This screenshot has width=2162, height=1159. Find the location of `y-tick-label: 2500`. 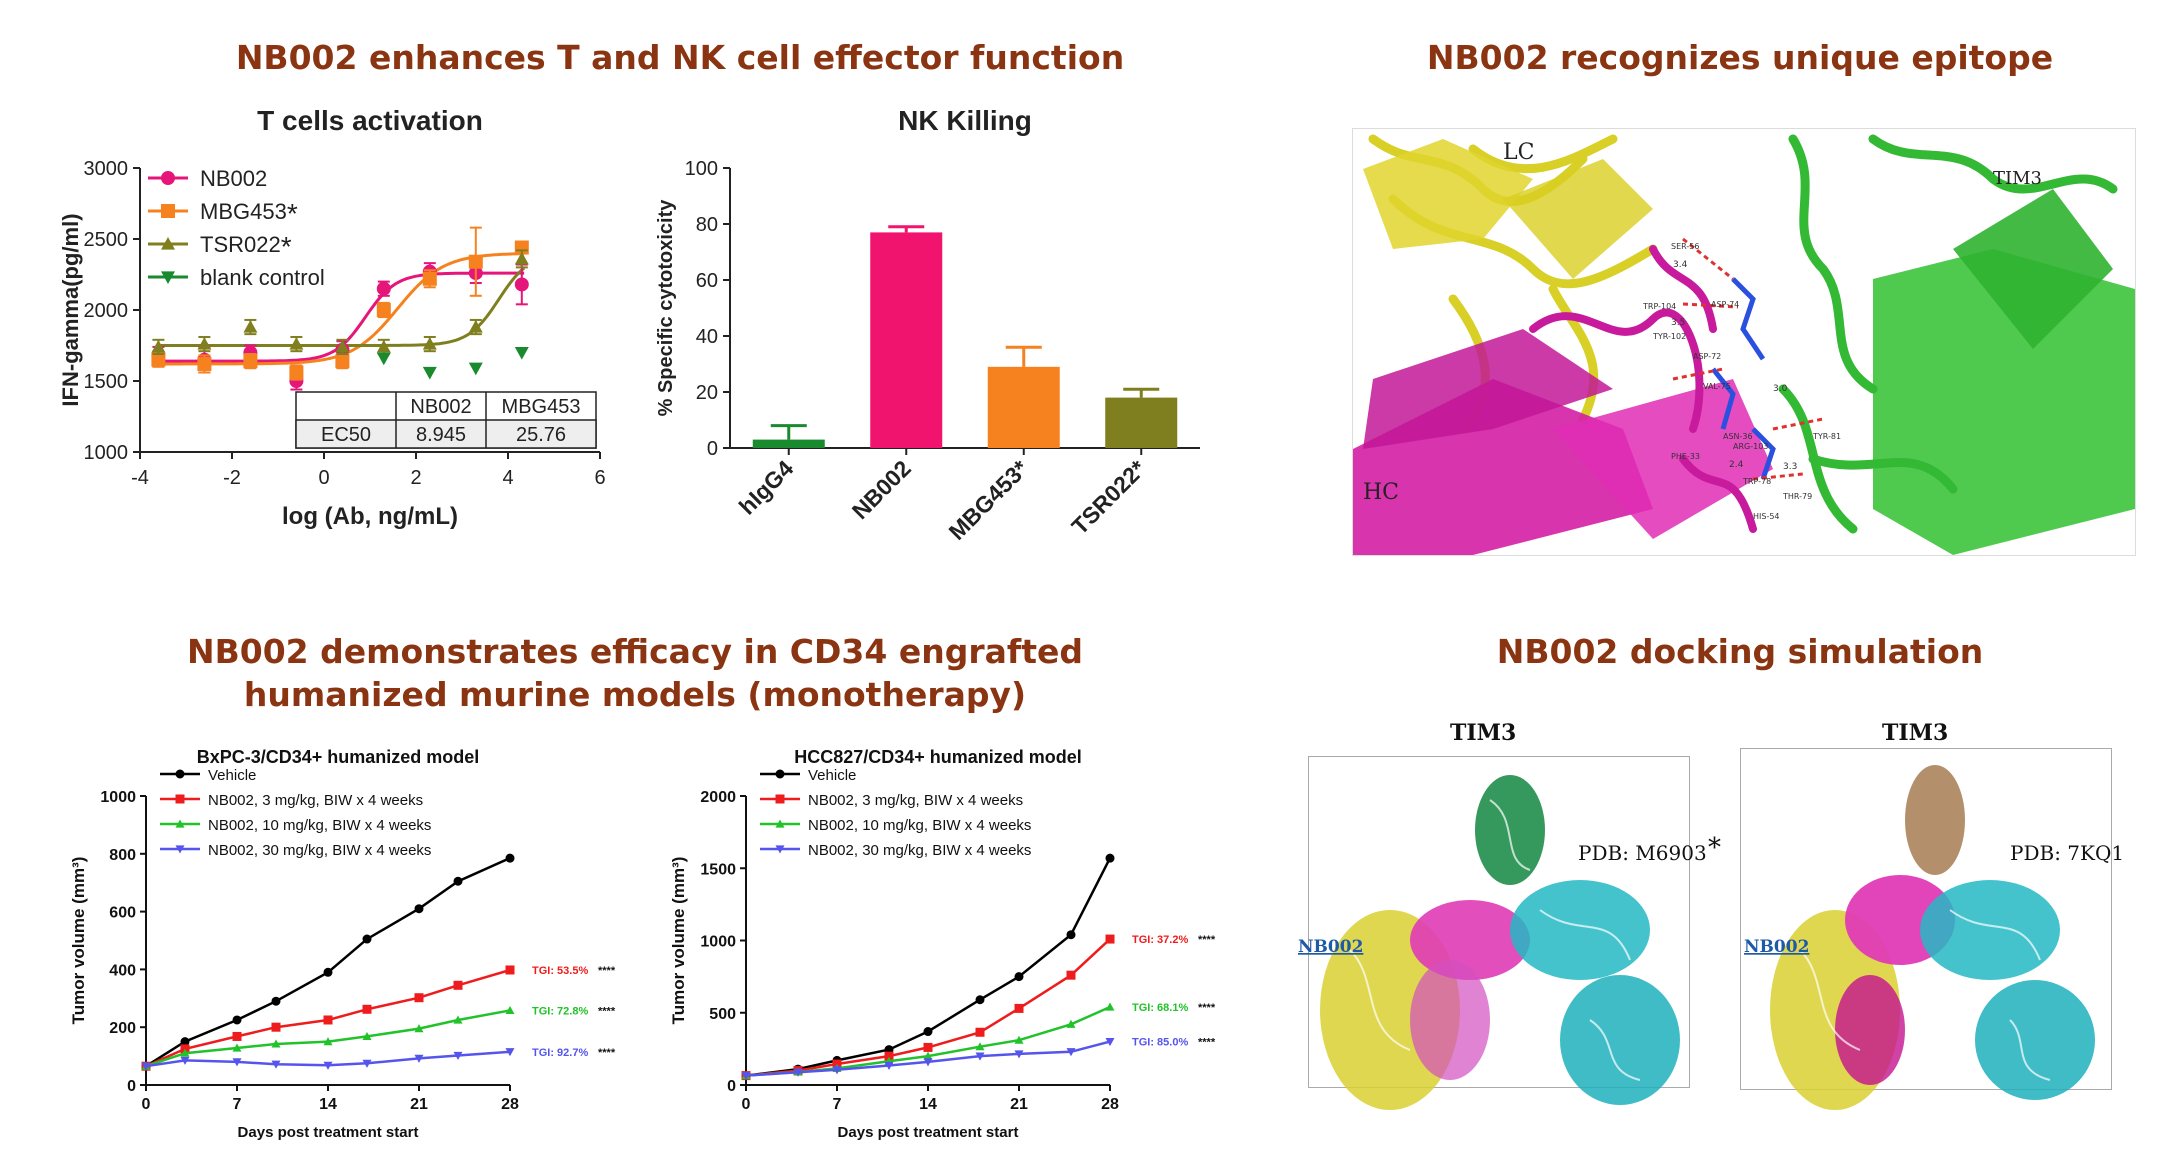

y-tick-label: 2500 is located at coordinates (106, 240).